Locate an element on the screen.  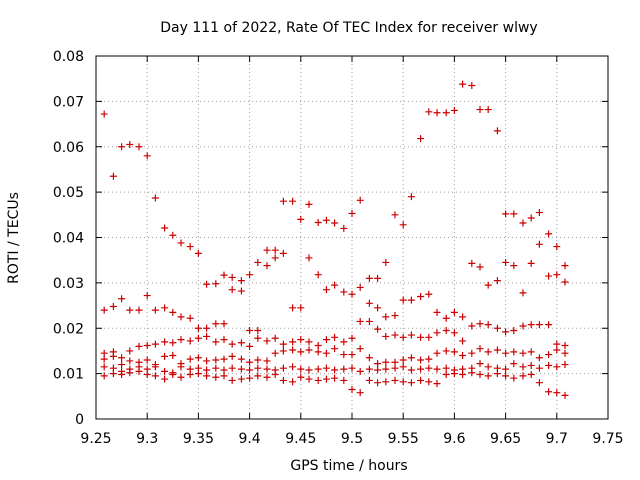
y-tick-label: 0.06 is located at coordinates (68, 148).